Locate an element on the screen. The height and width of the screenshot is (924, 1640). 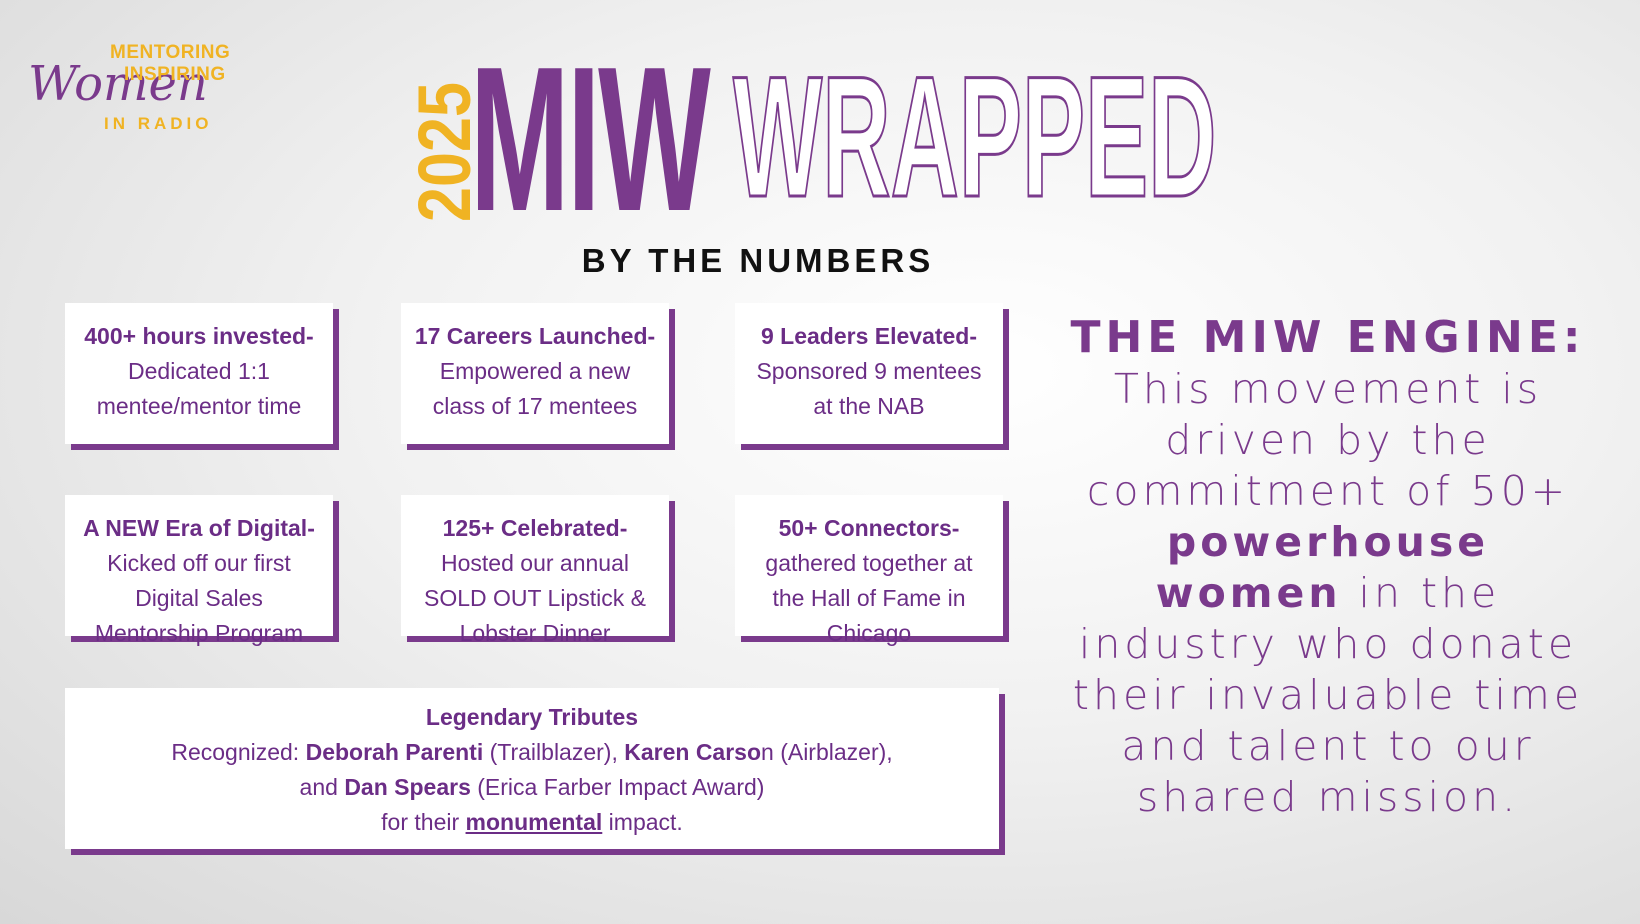
logo-script: Women is located at coordinates (118, 84).